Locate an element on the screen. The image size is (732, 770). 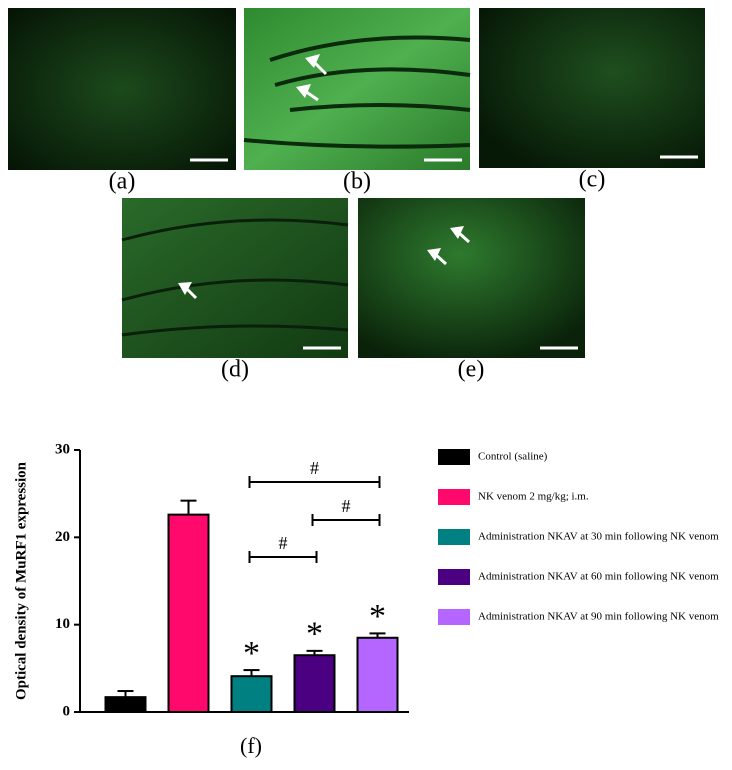
legend-label: NK venom 2 mg/kg; i.m. is located at coordinates (533, 497).